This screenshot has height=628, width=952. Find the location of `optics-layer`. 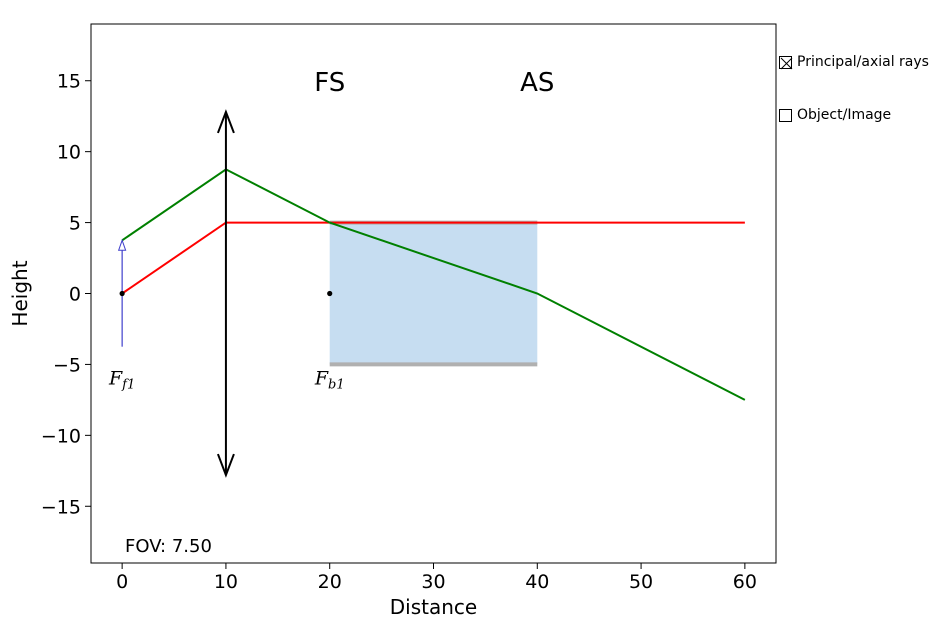

optics-layer is located at coordinates (176, 293).